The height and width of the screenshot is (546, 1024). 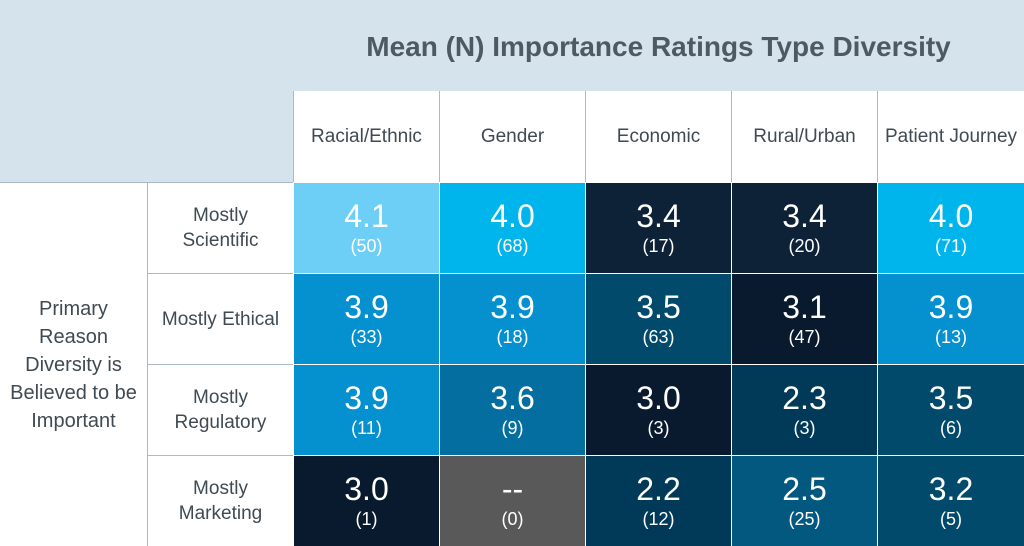 What do you see at coordinates (804, 307) in the screenshot?
I see `cell-value: 3.1` at bounding box center [804, 307].